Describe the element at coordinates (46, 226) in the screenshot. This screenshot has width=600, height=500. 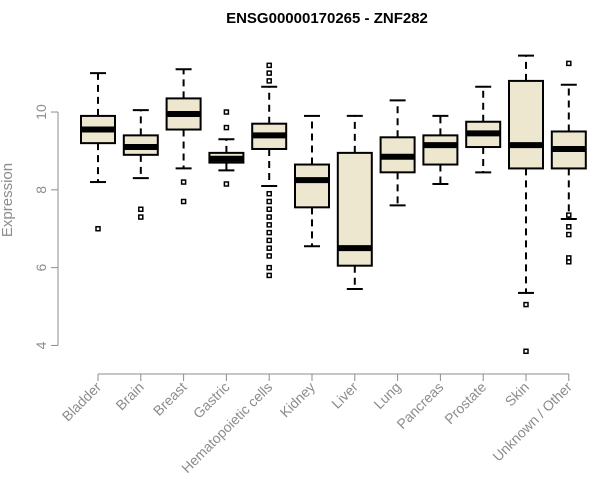
I see `y-axis: 4 6 8 10` at that location.